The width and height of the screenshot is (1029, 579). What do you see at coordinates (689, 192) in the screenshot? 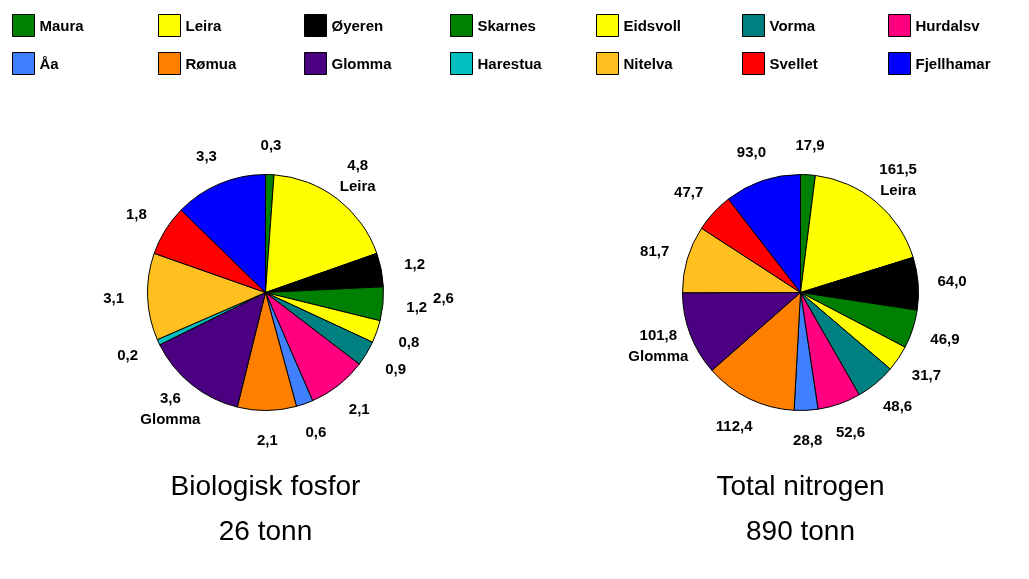
I see `data-label: 47,7` at bounding box center [689, 192].